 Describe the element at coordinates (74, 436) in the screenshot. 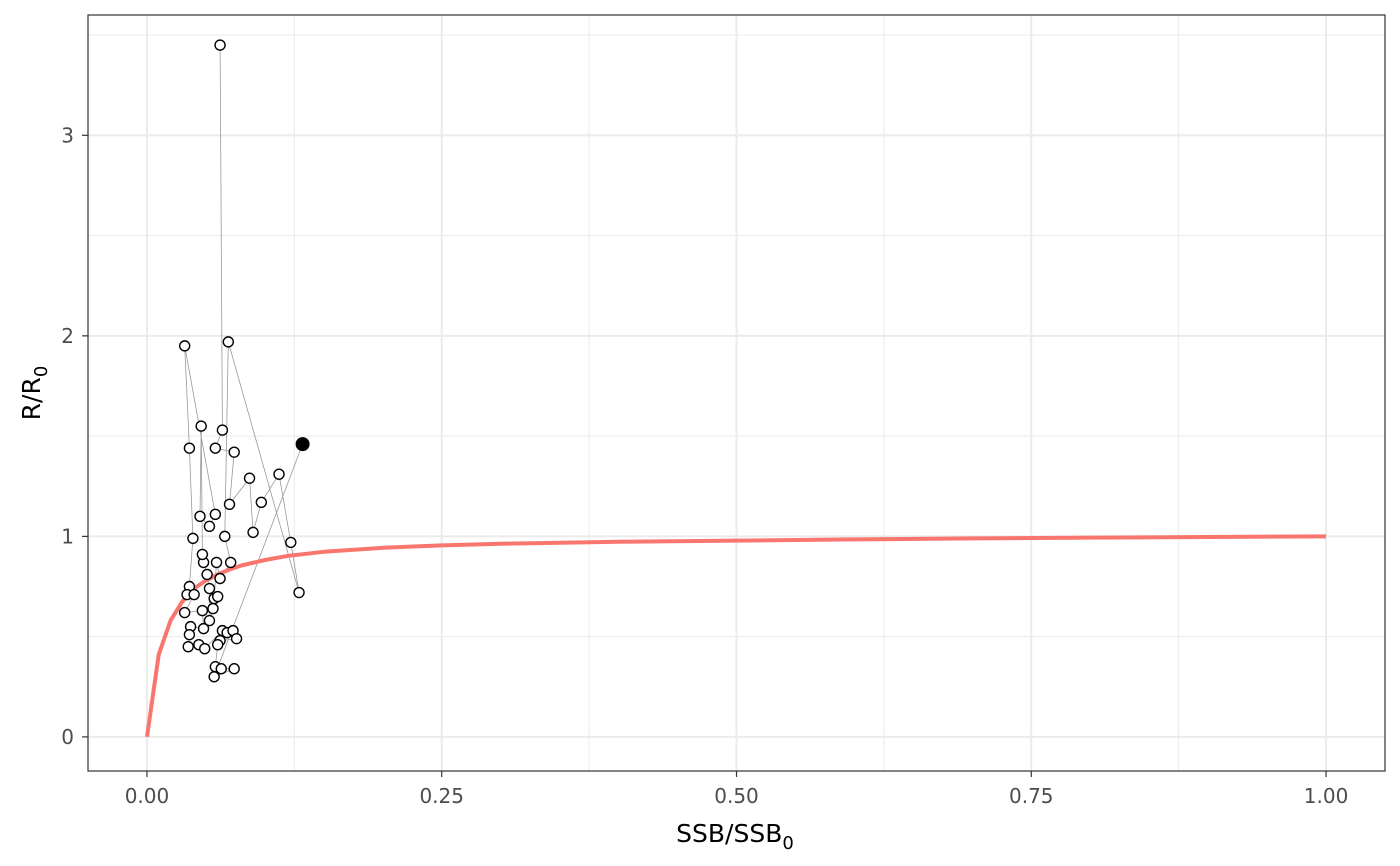

I see `y-axis-ticks: 0 1 2 3` at that location.